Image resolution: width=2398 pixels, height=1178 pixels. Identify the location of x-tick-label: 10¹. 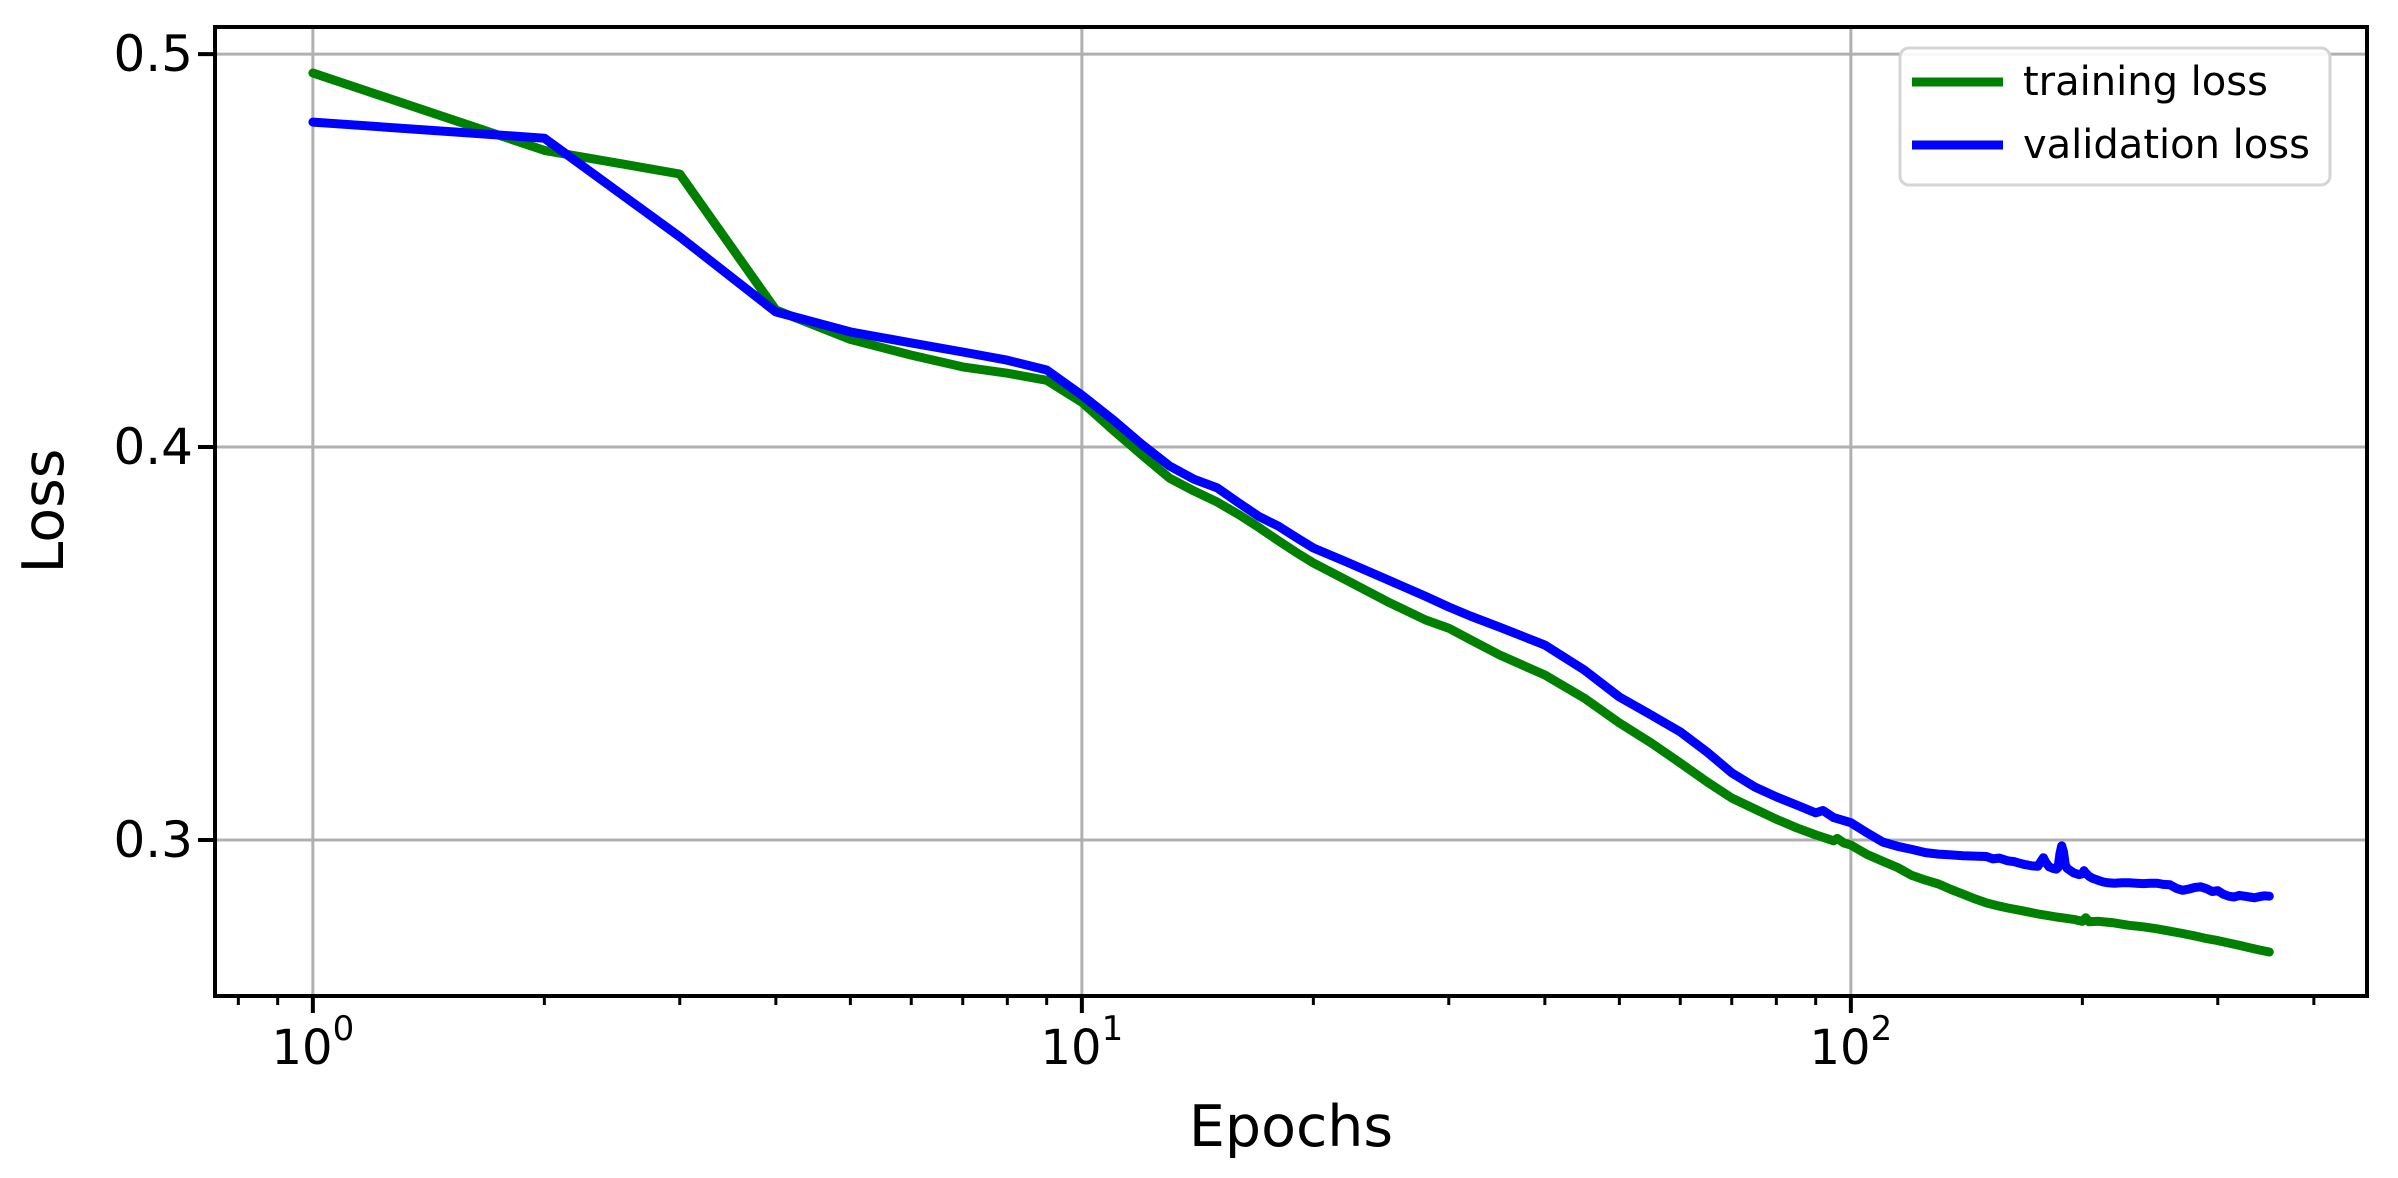
(1082, 1042).